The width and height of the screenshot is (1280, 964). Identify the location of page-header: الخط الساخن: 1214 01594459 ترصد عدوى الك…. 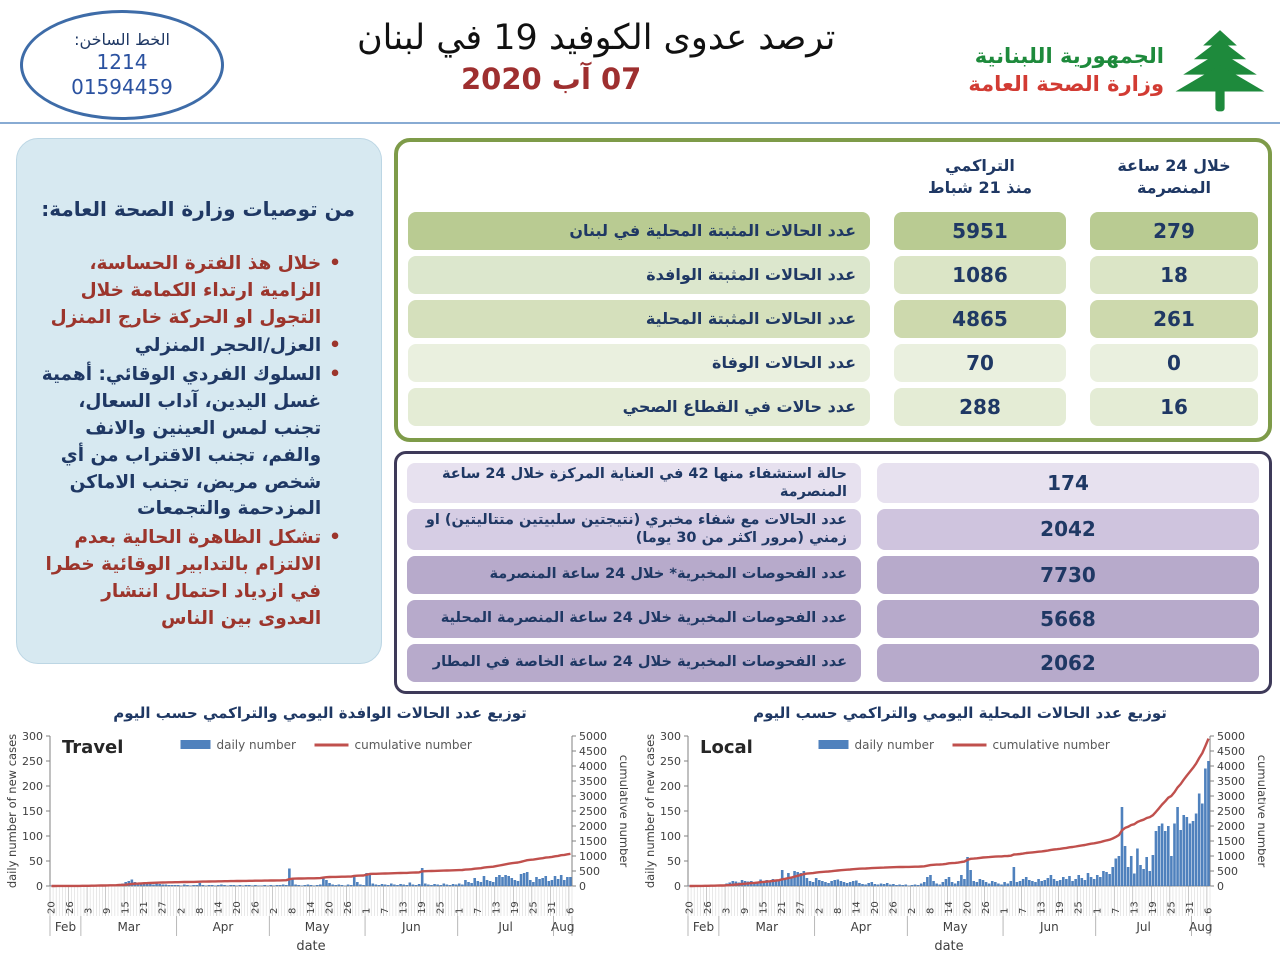
(640, 61).